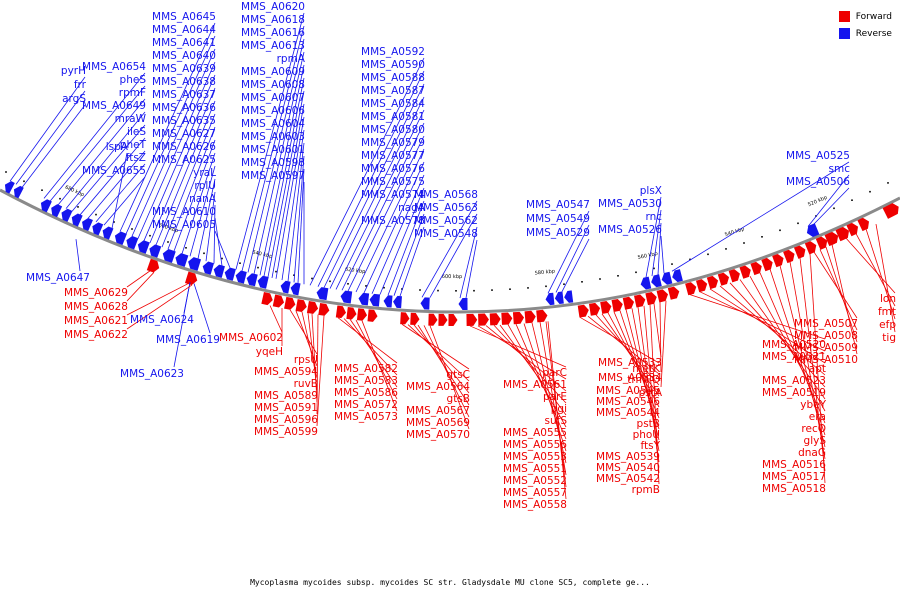 The width and height of the screenshot is (900, 600). I want to click on forward-gene-label: apt, so click(817, 369).